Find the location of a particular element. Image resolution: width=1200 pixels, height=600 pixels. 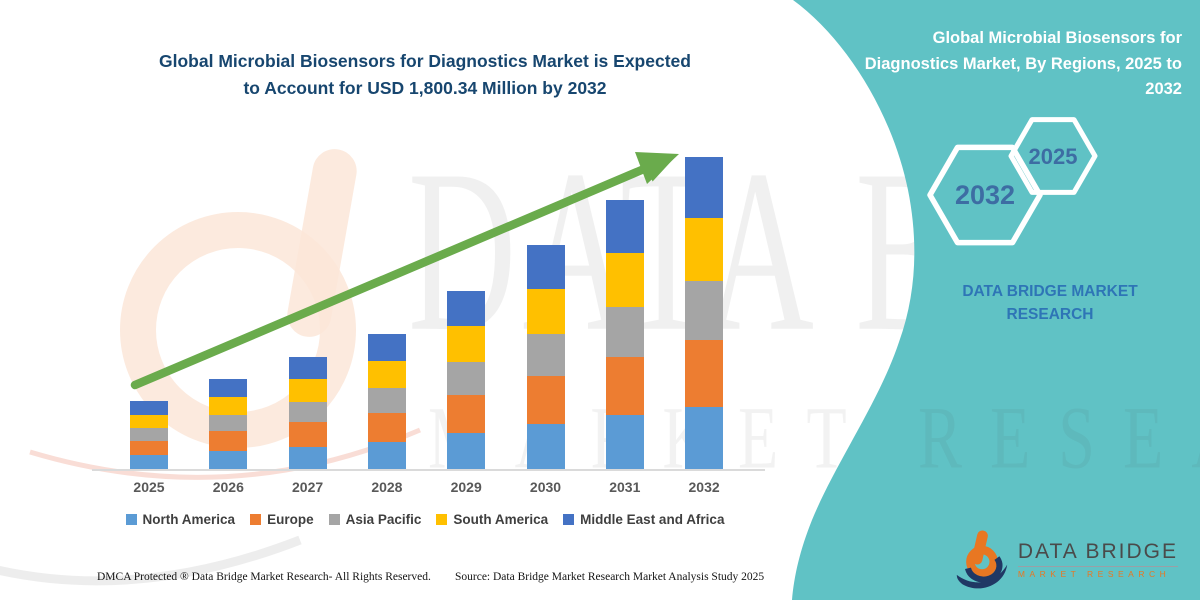

x-label-2028: 2028 is located at coordinates (387, 487).